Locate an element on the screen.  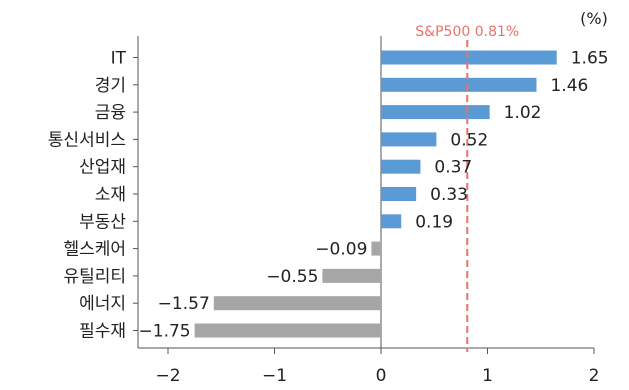
x-tick-group: −2 −1 0 1 2 is located at coordinates (377, 367).